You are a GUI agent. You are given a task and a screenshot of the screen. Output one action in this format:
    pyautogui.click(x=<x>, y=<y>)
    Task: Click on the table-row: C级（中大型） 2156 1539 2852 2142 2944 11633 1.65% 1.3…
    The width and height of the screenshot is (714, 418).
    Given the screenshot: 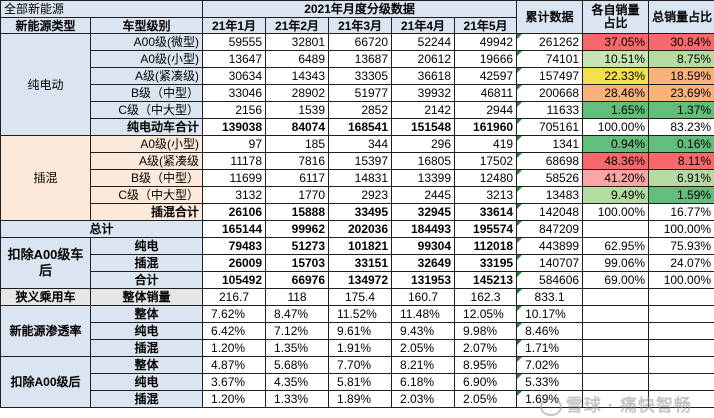 What is the action you would take?
    pyautogui.click(x=357, y=110)
    